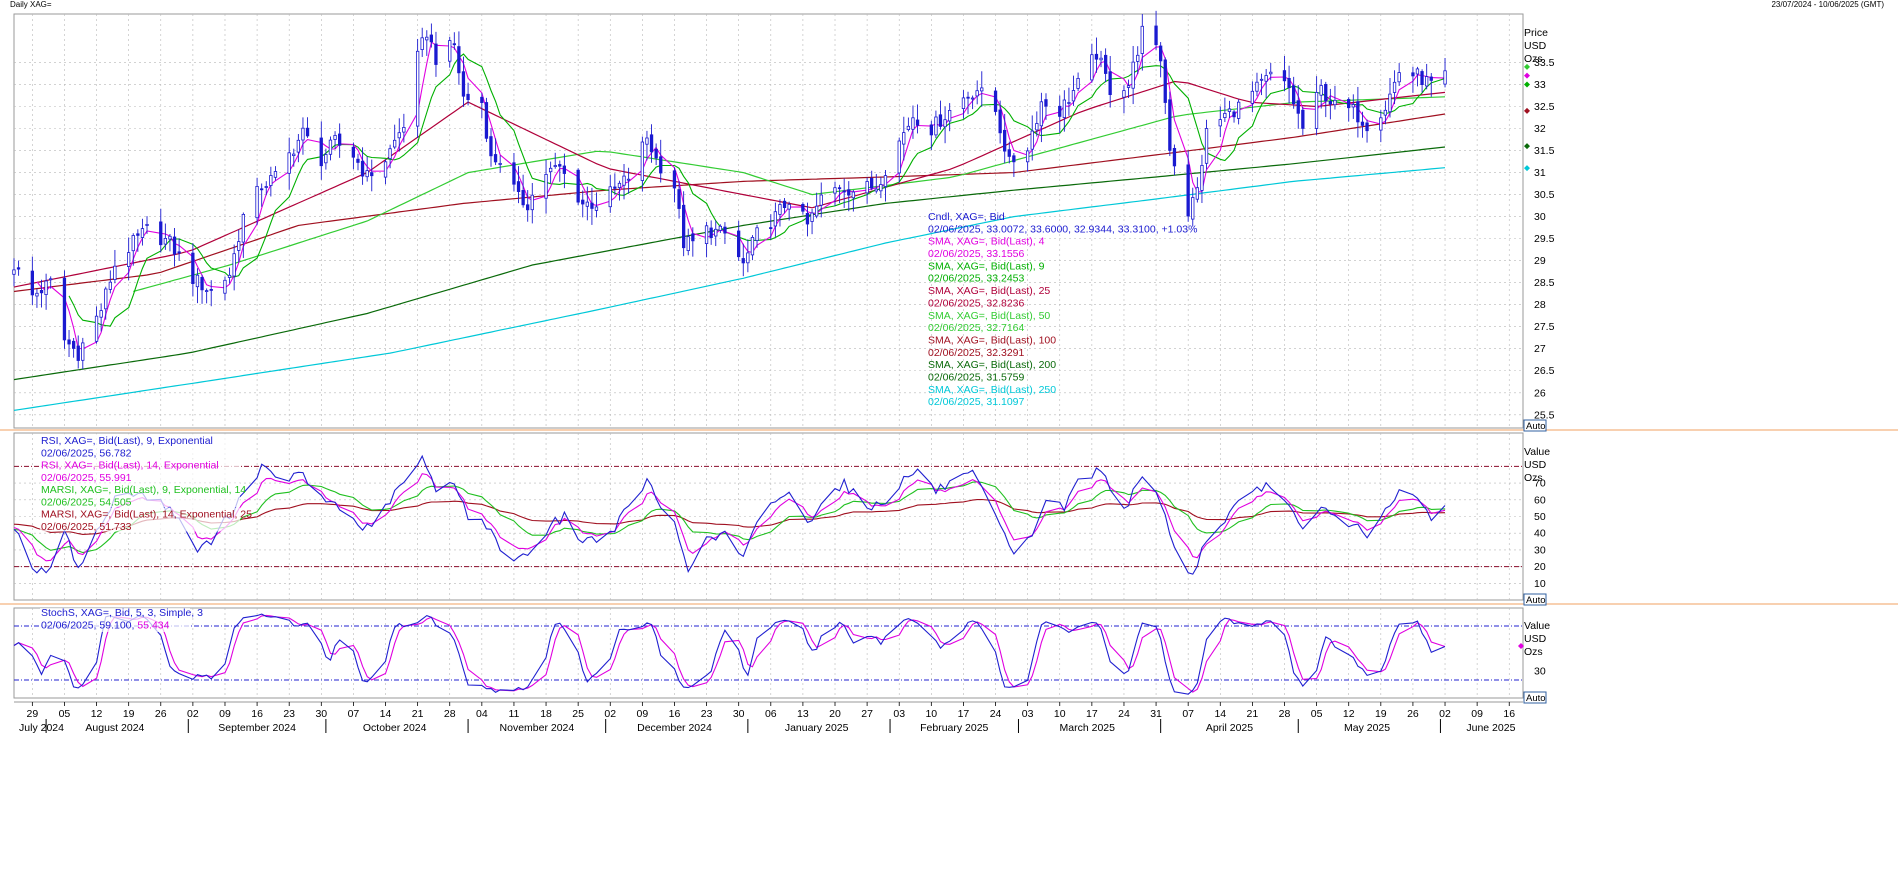 The width and height of the screenshot is (1898, 889). I want to click on price-axis-title: Ozs, so click(1533, 59).